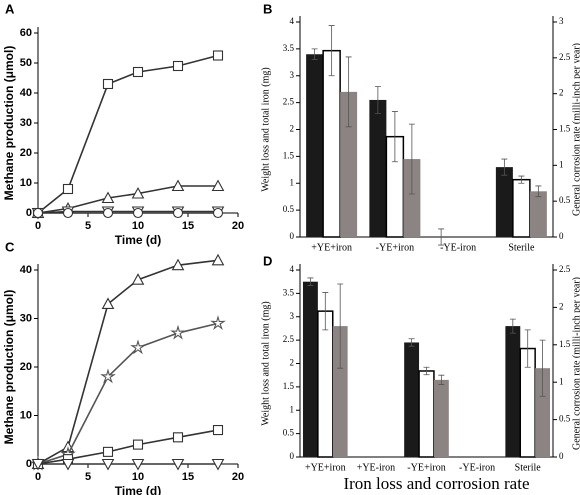  What do you see at coordinates (292, 182) in the screenshot?
I see `y-tick-label: 1` at bounding box center [292, 182].